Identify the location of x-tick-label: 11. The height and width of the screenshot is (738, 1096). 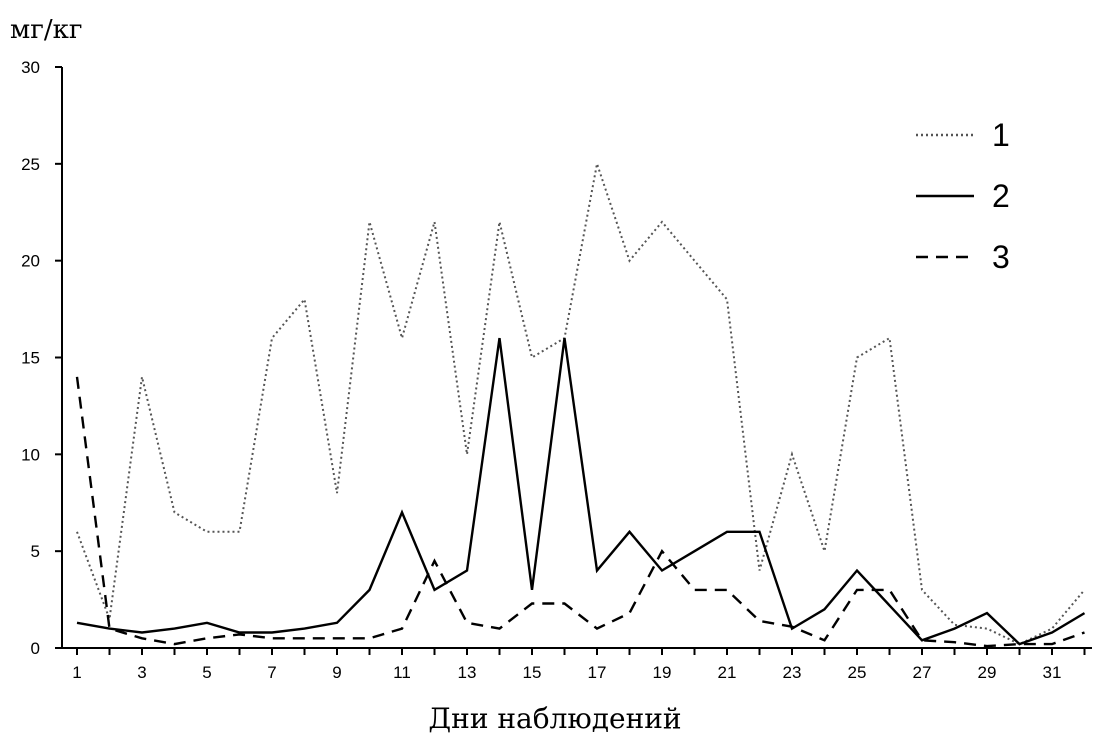
(402, 672).